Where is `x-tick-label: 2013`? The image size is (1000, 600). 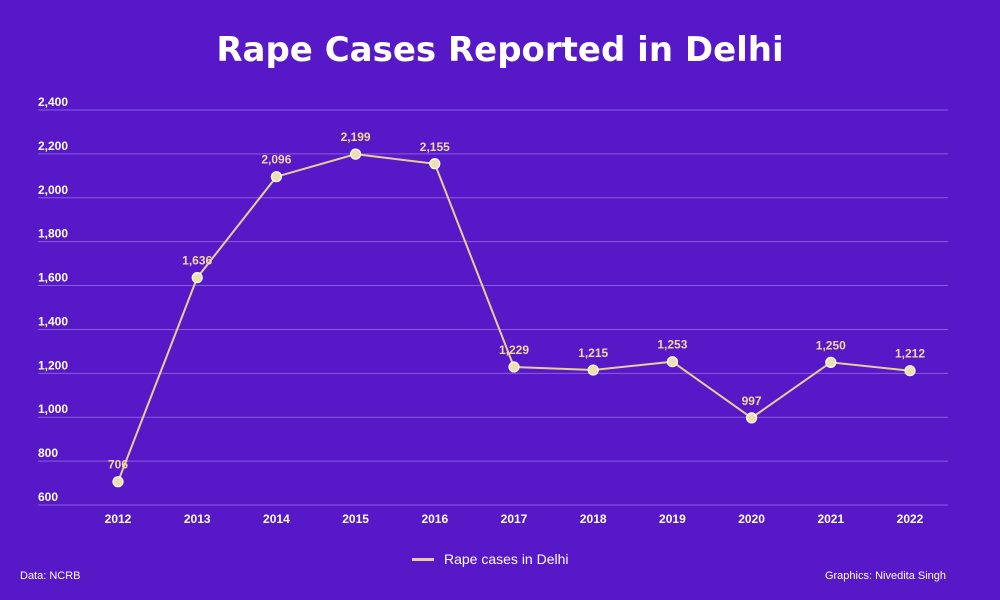
x-tick-label: 2013 is located at coordinates (197, 519).